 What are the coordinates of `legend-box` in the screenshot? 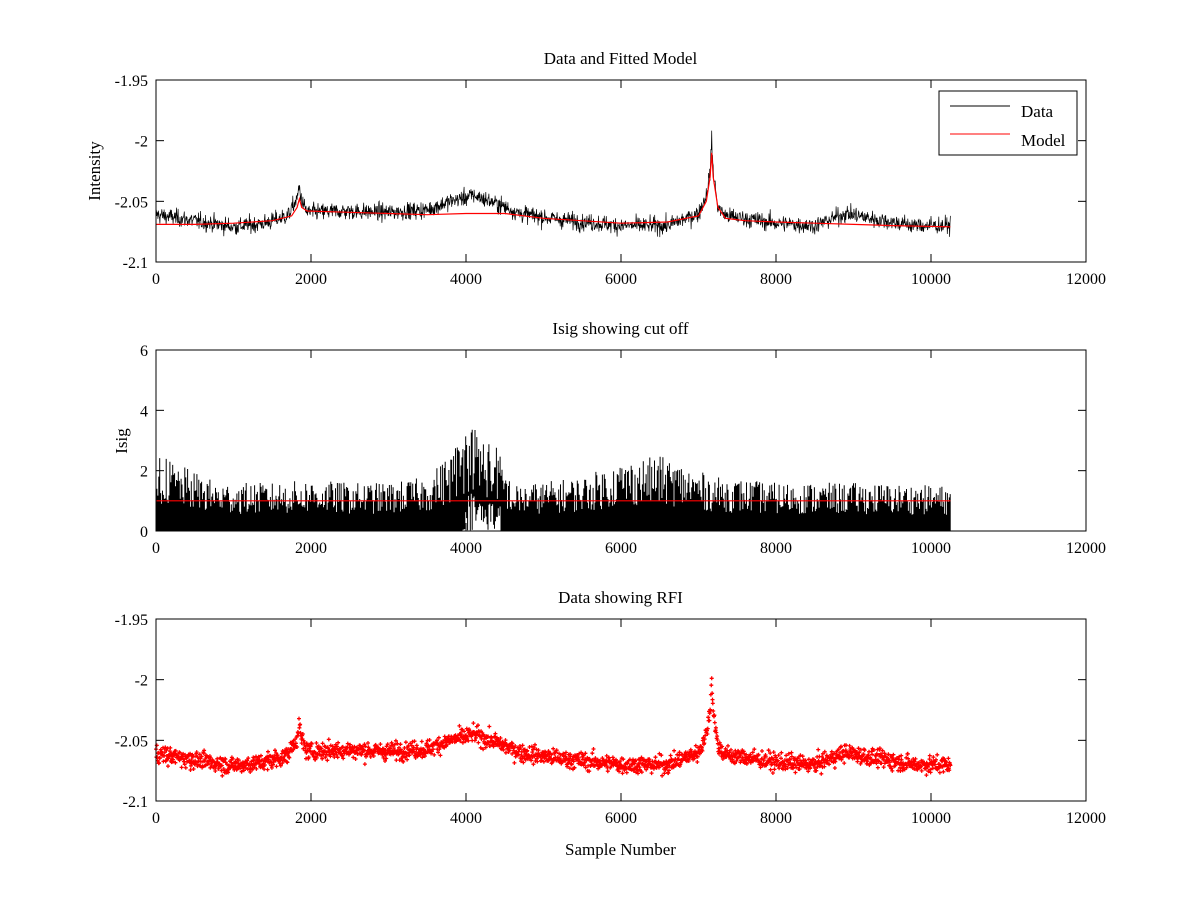 It's located at (1008, 123).